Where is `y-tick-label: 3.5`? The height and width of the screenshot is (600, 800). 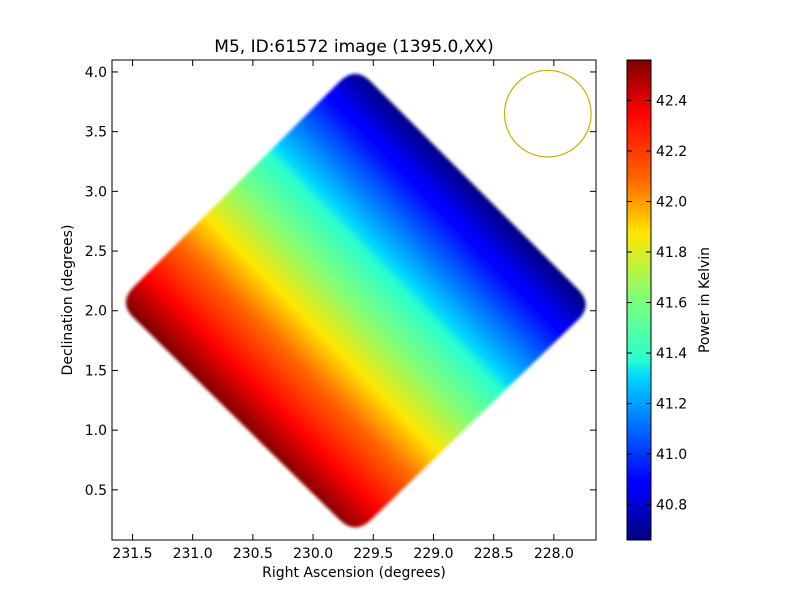 y-tick-label: 3.5 is located at coordinates (96, 133).